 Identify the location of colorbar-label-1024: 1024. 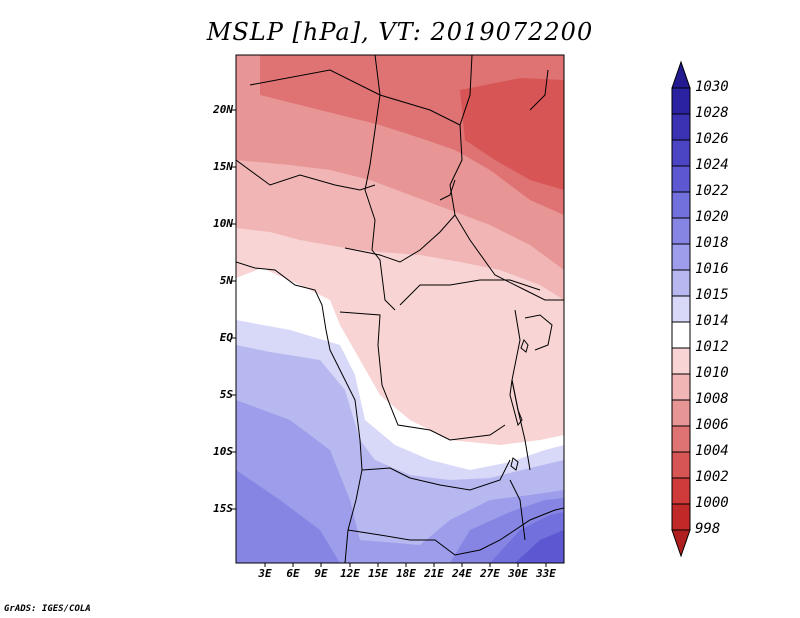
(712, 165).